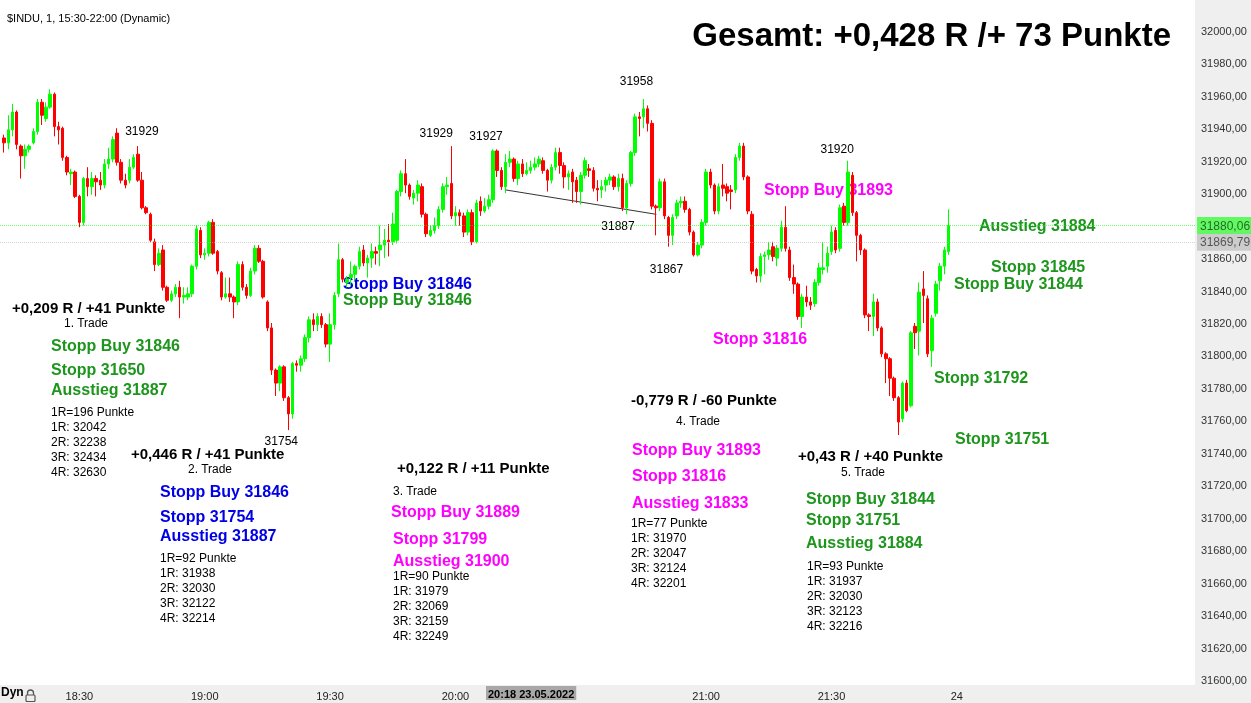 This screenshot has width=1251, height=703. Describe the element at coordinates (1224, 160) in the screenshot. I see `y-tick-label: 31920,00` at that location.